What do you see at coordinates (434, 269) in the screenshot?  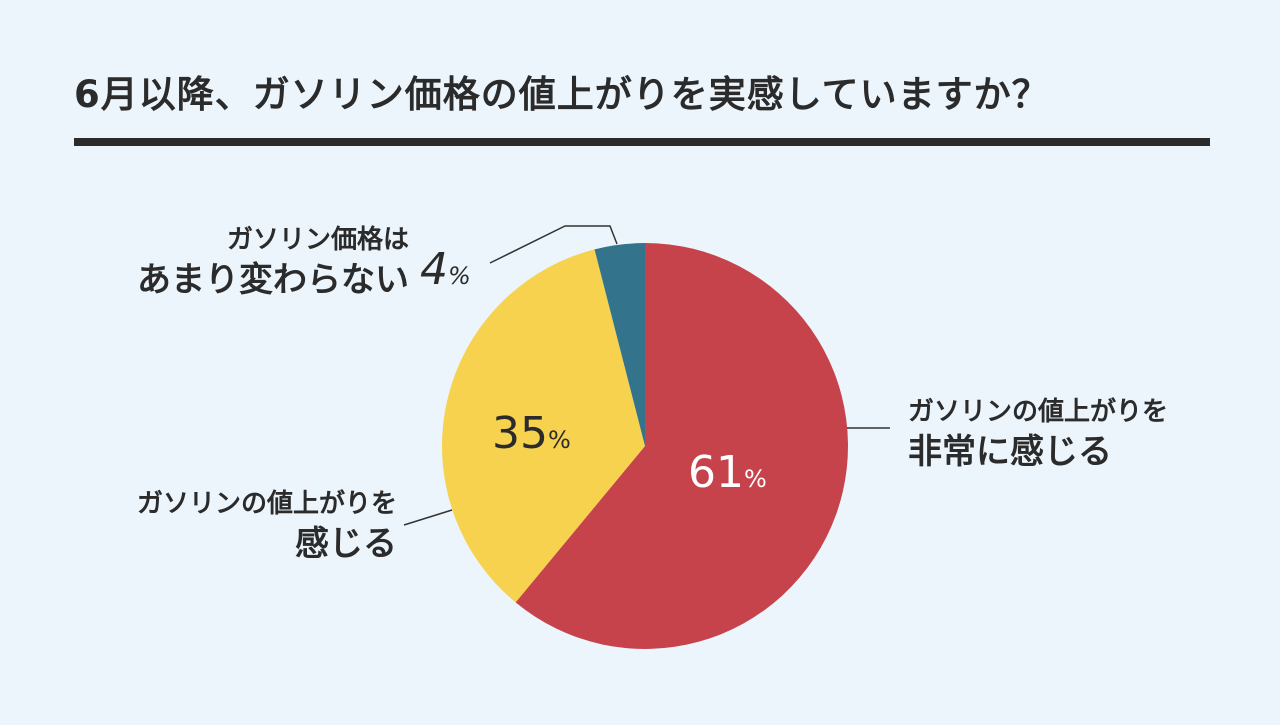 I see `slice-value-unchanged-number: 4` at bounding box center [434, 269].